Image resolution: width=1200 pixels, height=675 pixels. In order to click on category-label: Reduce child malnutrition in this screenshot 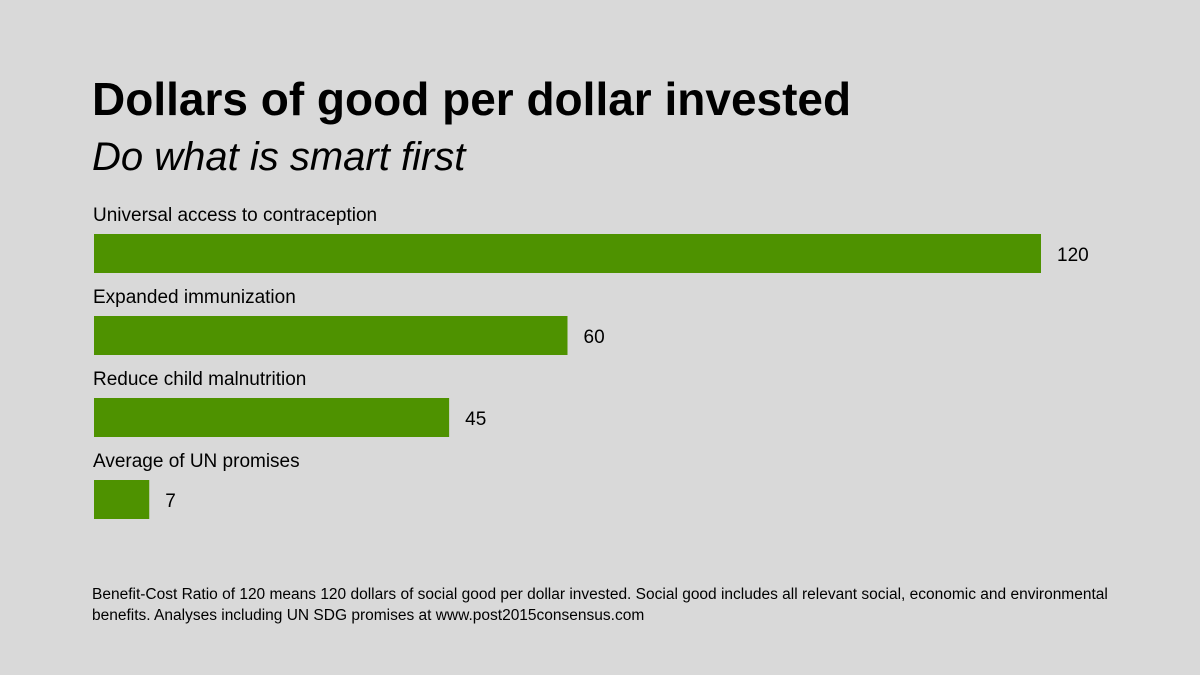, I will do `click(199, 379)`.